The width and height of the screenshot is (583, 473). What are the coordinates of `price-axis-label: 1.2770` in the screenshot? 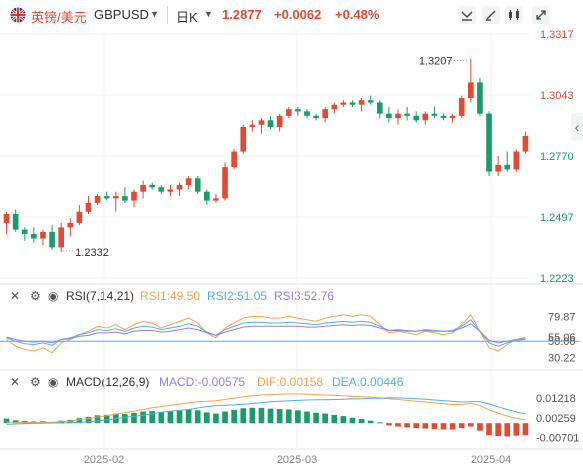 It's located at (557, 157).